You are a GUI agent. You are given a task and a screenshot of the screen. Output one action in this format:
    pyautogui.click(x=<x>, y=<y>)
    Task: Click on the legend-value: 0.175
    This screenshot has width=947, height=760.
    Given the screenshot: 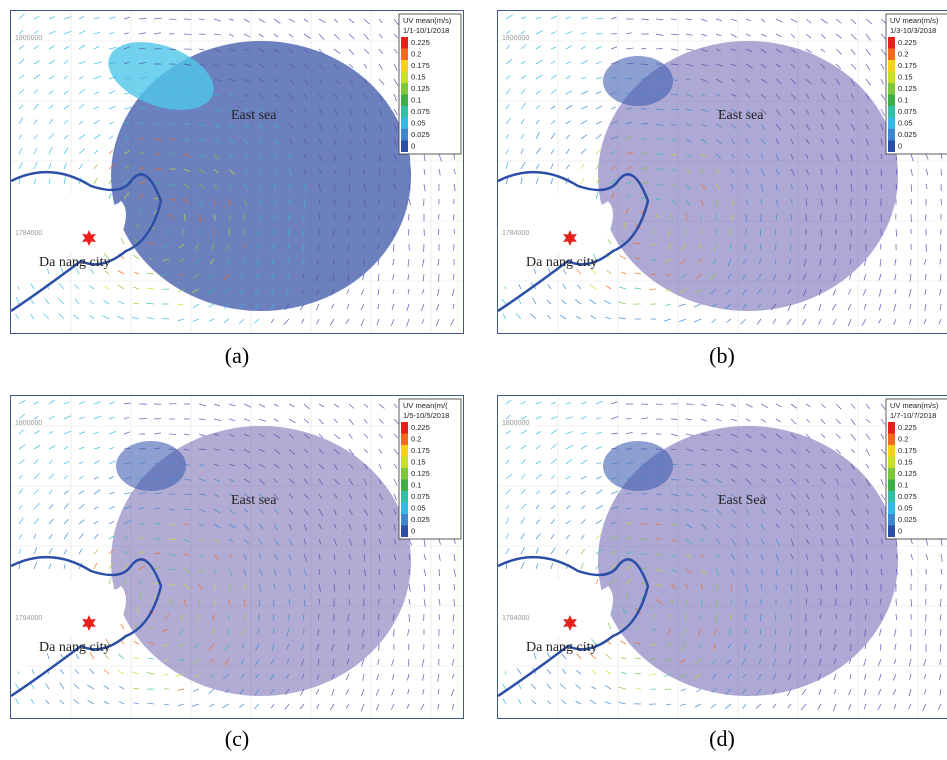 What is the action you would take?
    pyautogui.click(x=420, y=65)
    